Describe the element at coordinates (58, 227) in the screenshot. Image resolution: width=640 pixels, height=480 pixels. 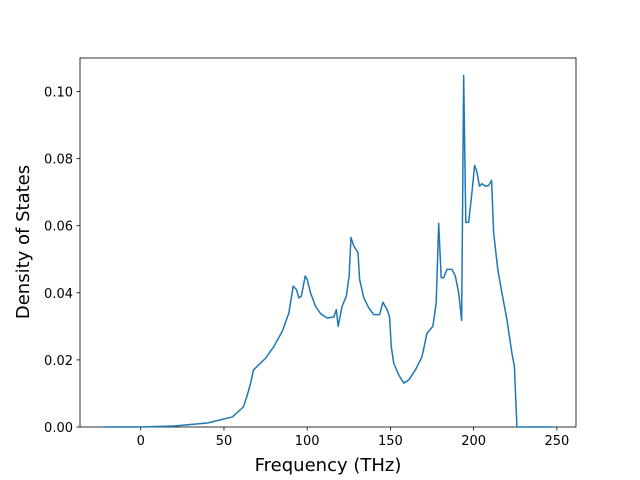
I see `y-tick-label: 0.06` at that location.